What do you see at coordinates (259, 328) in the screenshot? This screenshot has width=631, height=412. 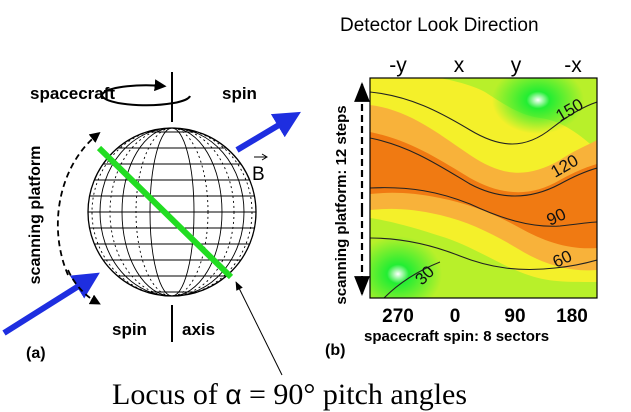 I see `caption-pointer-arrow` at bounding box center [259, 328].